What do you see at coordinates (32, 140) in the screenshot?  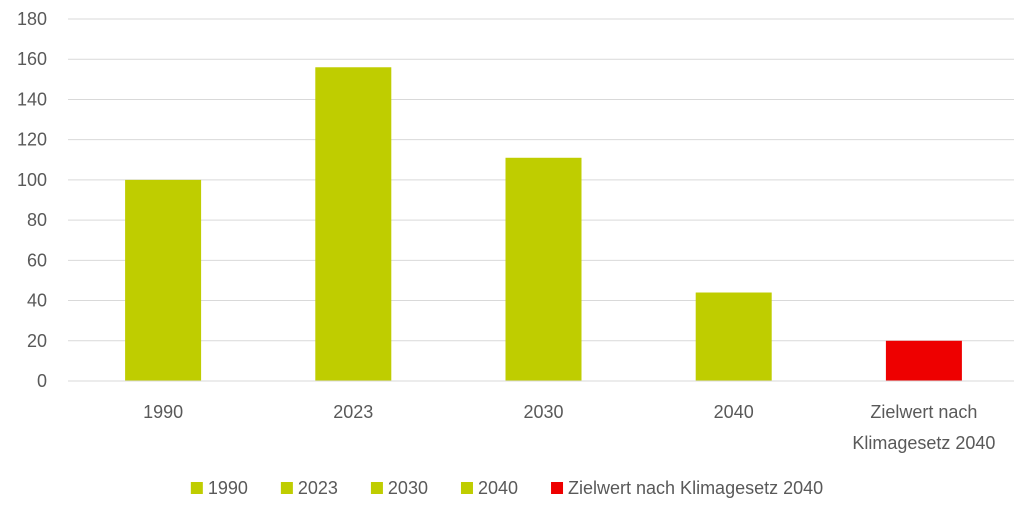 I see `y-tick-label: 120` at bounding box center [32, 140].